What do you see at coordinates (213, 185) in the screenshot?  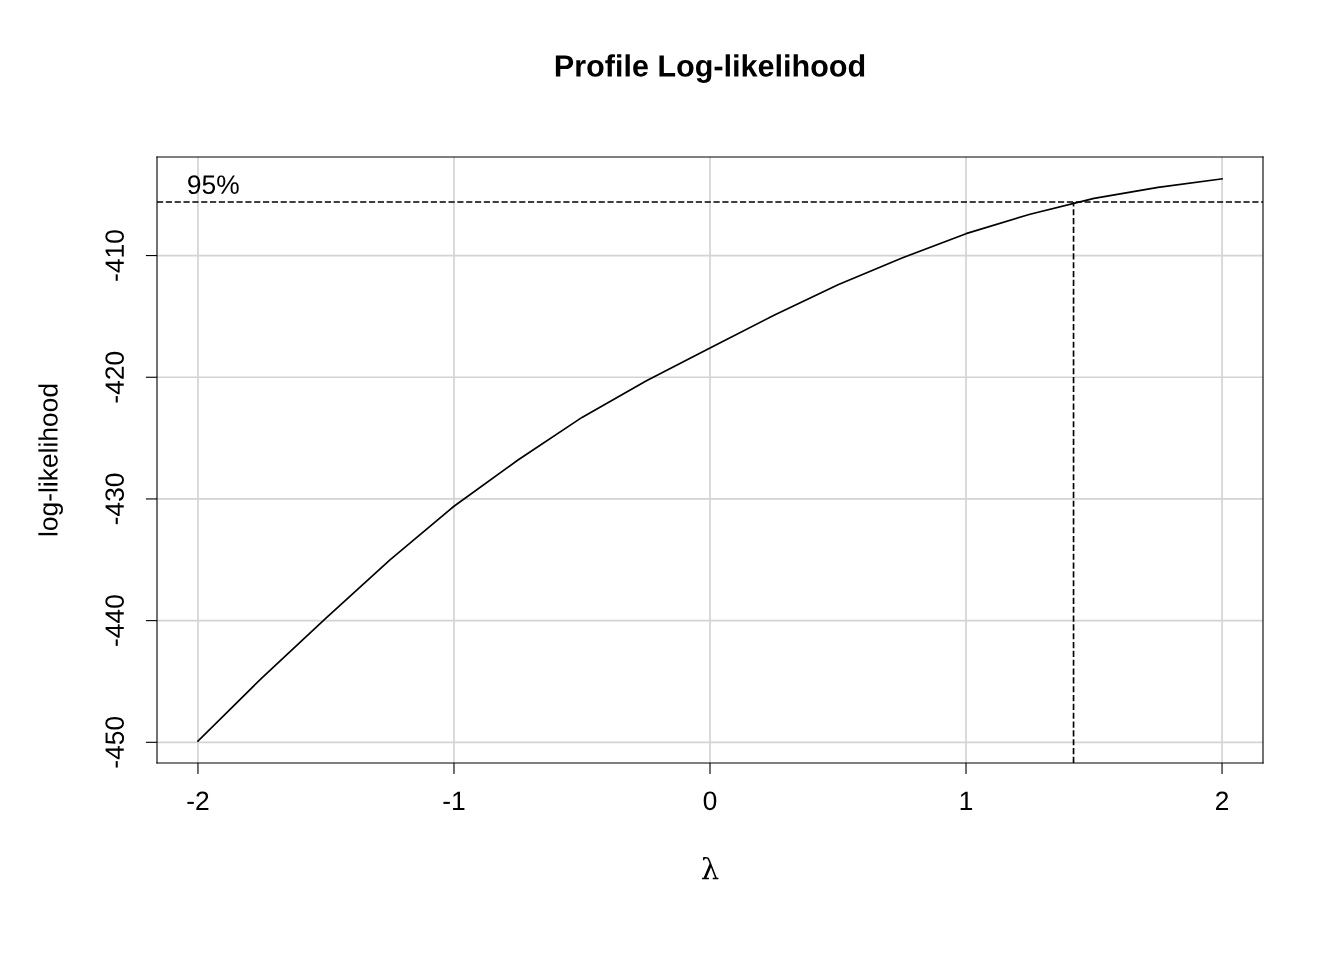 I see `annotation: 95%` at bounding box center [213, 185].